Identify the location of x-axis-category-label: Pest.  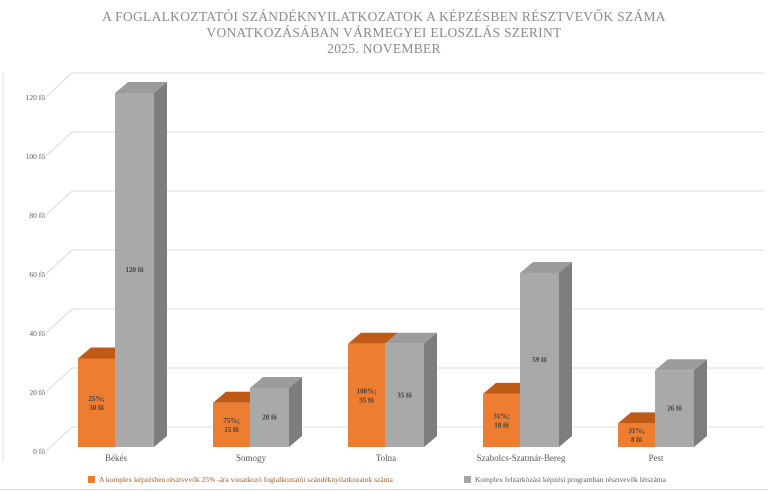
(656, 458).